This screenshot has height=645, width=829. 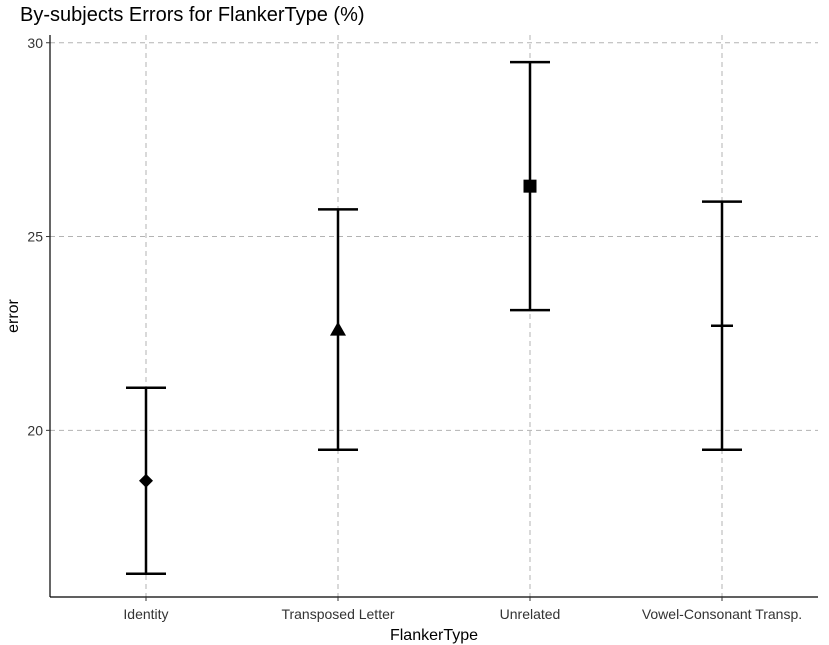 I want to click on chart-title: By-subjects Errors for FlankerType (%), so click(x=192, y=15).